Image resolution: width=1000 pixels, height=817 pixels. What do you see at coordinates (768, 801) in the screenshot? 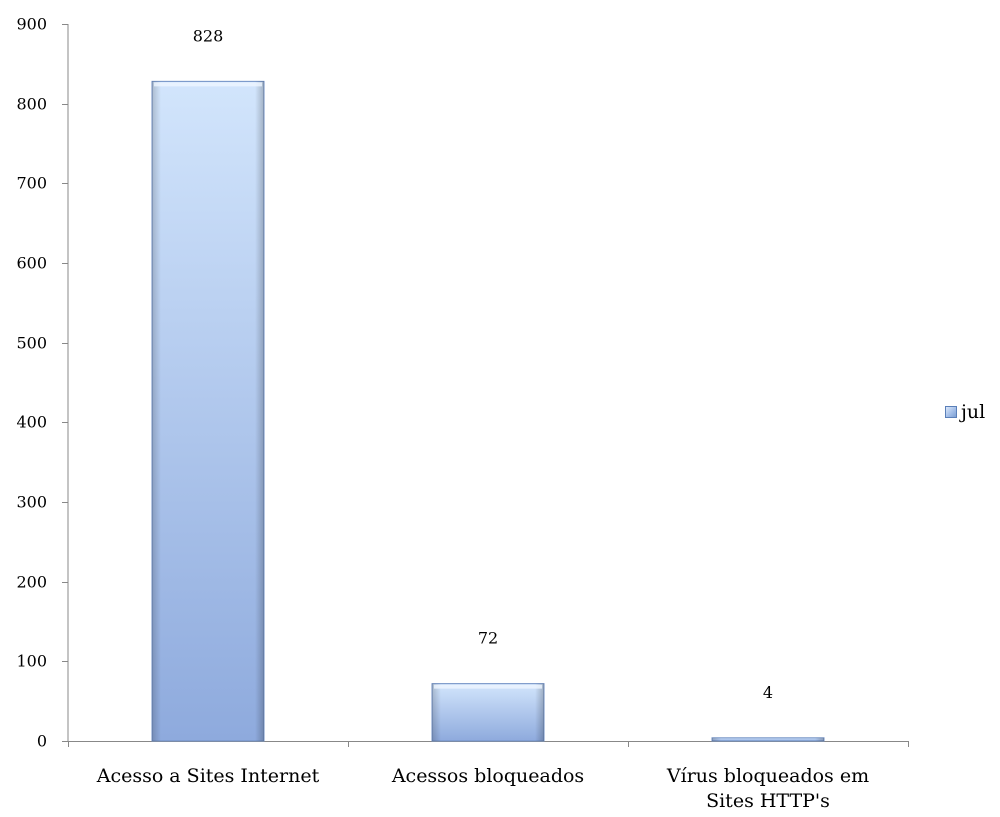
I see `category-label: Sites HTTP's` at bounding box center [768, 801].